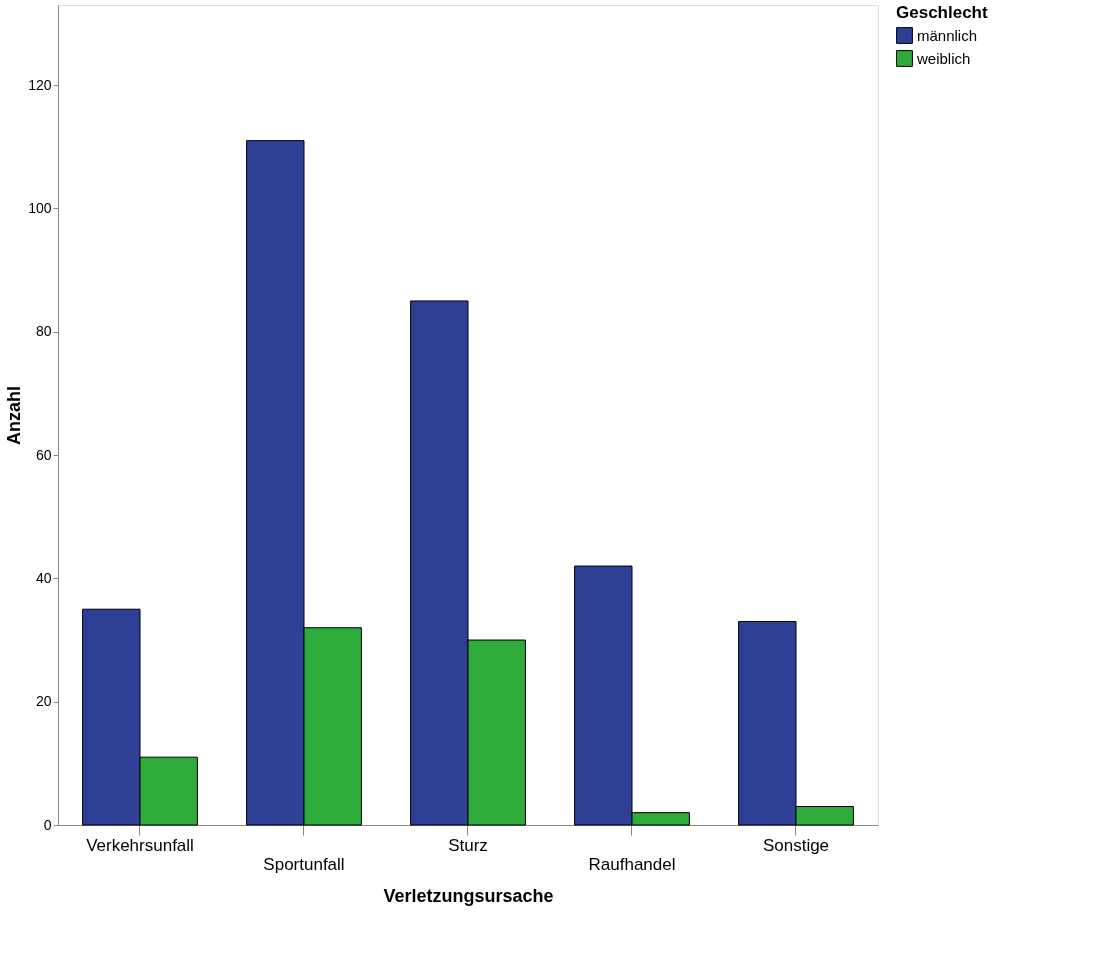 The image size is (1109, 974). What do you see at coordinates (140, 845) in the screenshot?
I see `x-tick-label: Verkehrsunfall` at bounding box center [140, 845].